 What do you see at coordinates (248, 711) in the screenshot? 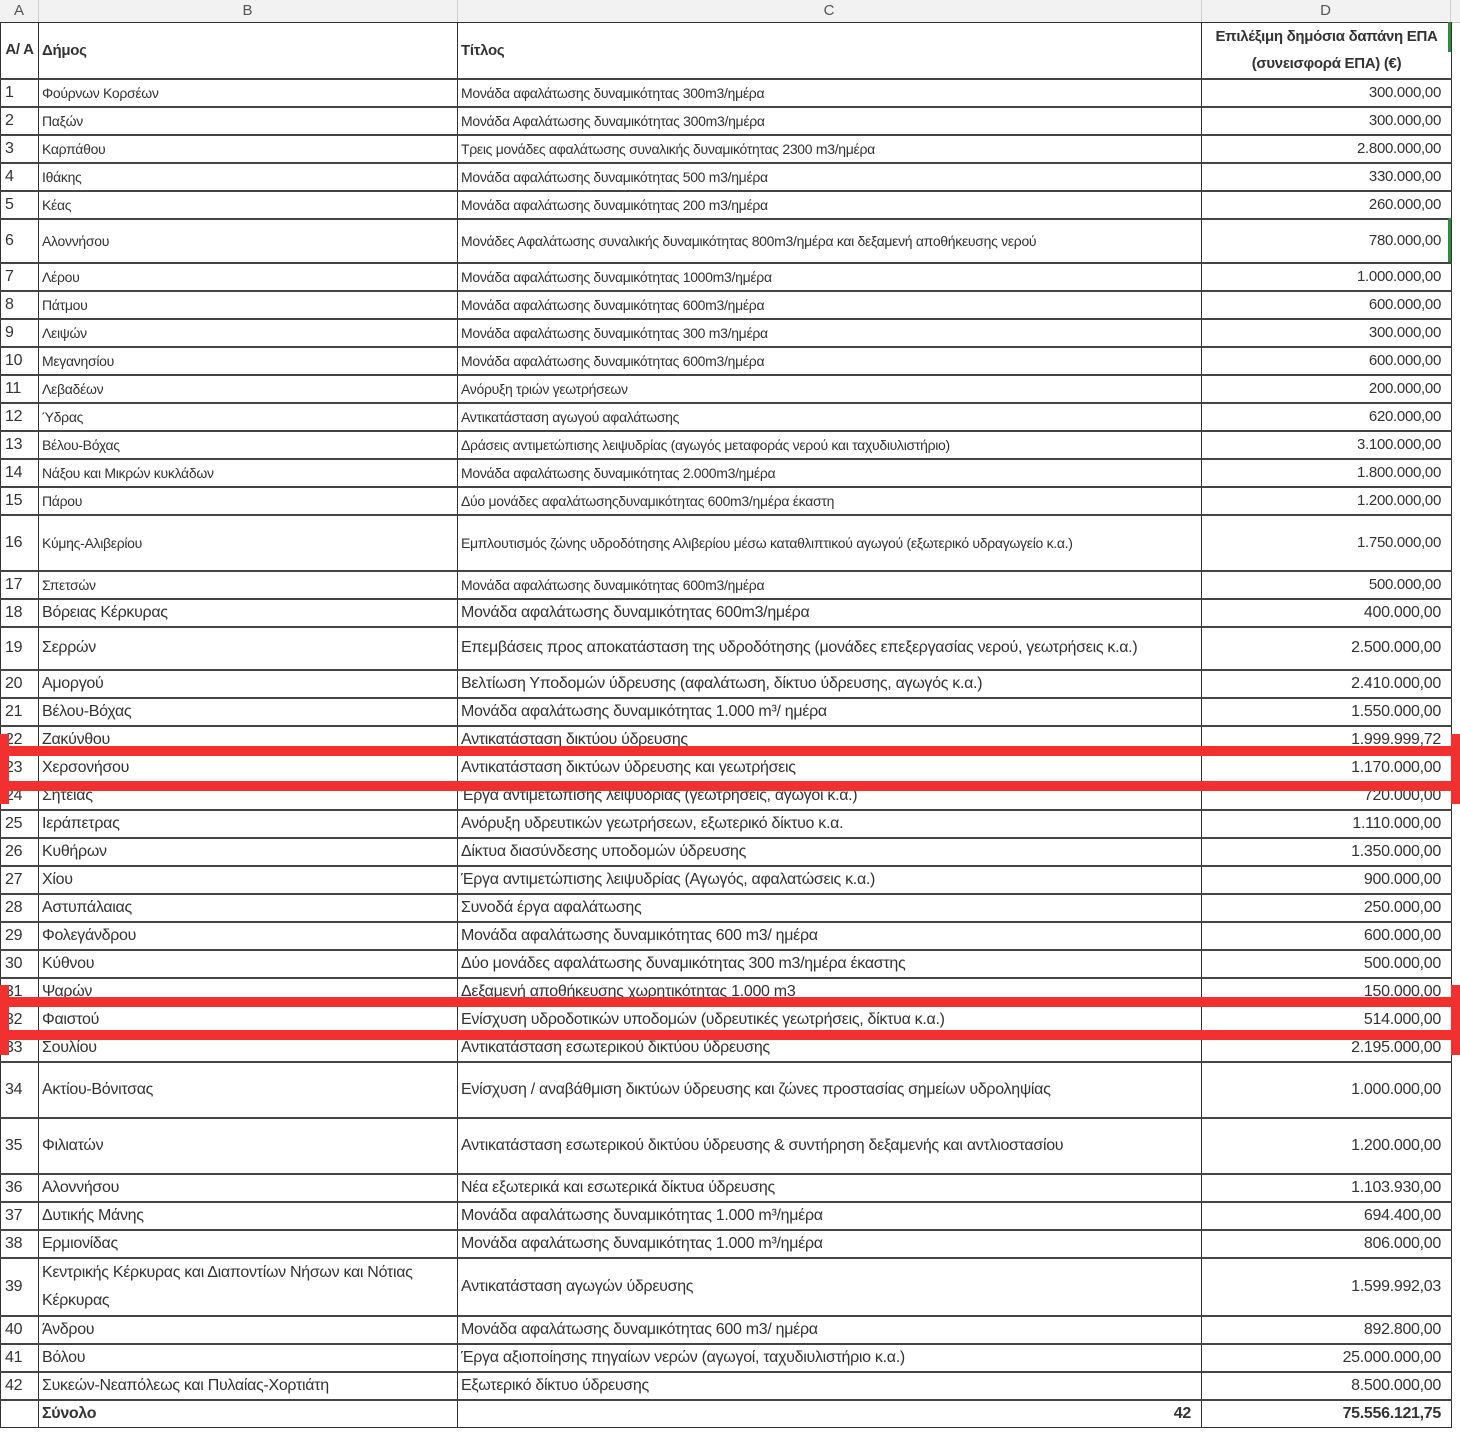
I see `dimos-cell: Βέλου-Βόχας` at bounding box center [248, 711].